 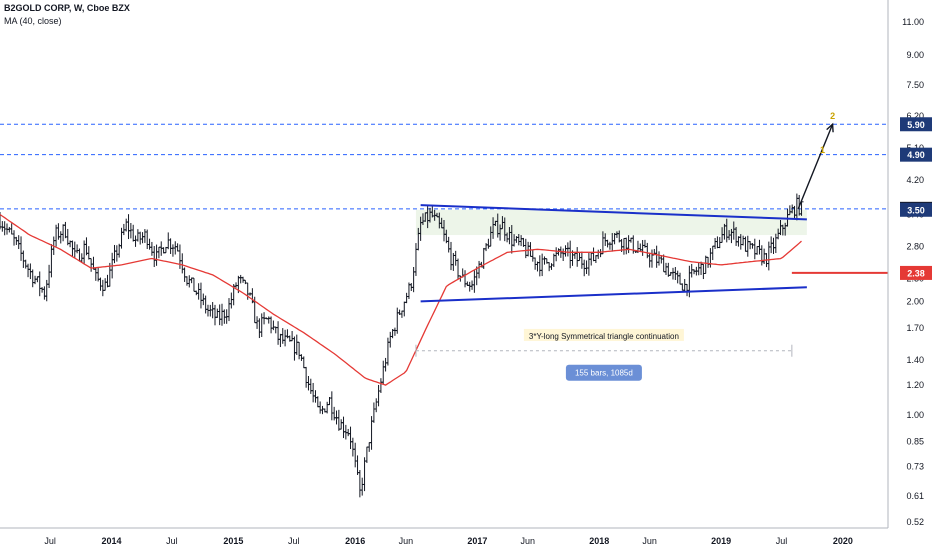 What do you see at coordinates (613, 294) in the screenshot?
I see `trendline-lower` at bounding box center [613, 294].